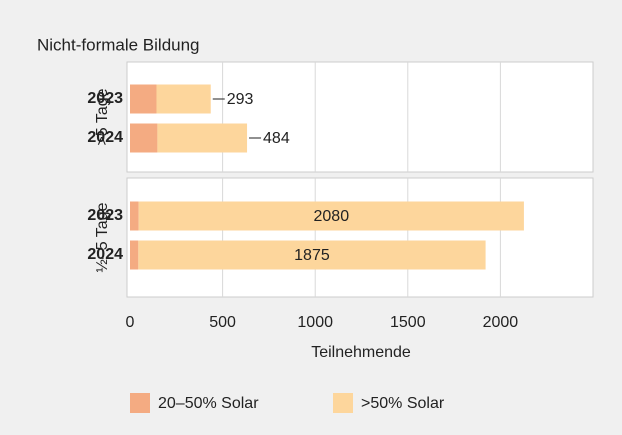 Image resolution: width=622 pixels, height=435 pixels. I want to click on facet-label: >5 Tage, so click(102, 116).